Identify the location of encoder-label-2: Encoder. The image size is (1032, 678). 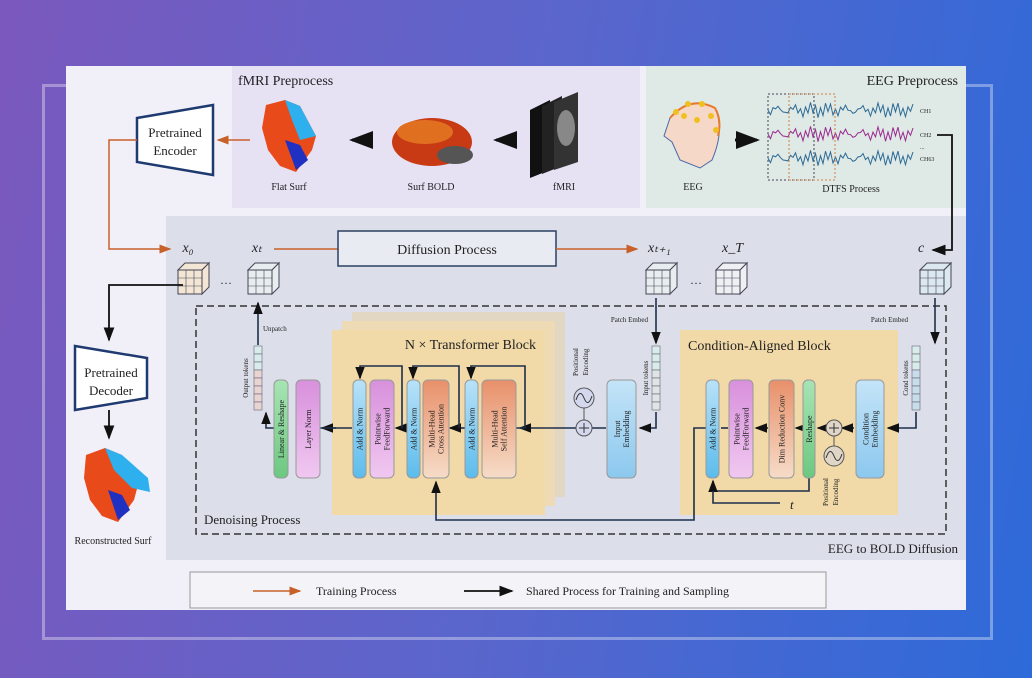
(175, 150).